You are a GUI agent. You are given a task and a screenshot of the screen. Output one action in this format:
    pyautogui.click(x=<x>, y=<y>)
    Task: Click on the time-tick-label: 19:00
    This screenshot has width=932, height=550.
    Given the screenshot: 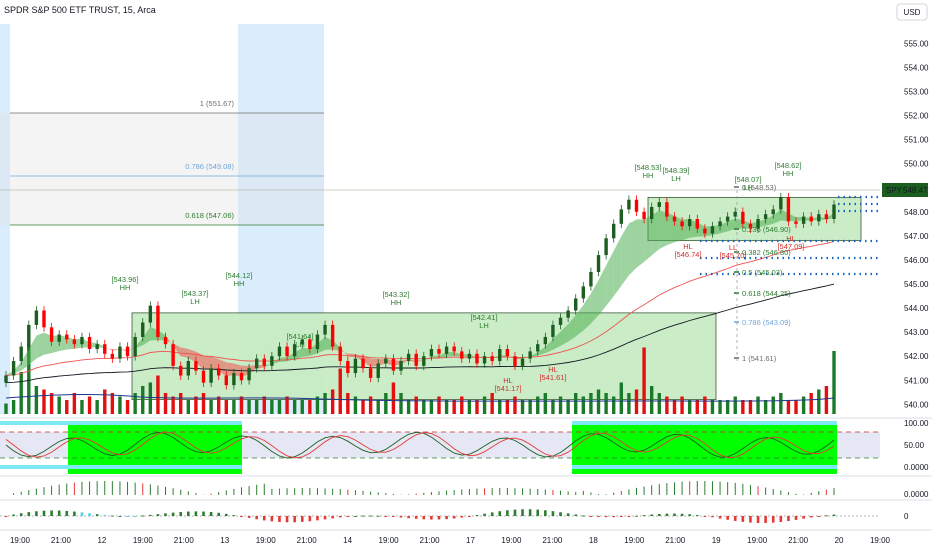 What is the action you would take?
    pyautogui.click(x=20, y=540)
    